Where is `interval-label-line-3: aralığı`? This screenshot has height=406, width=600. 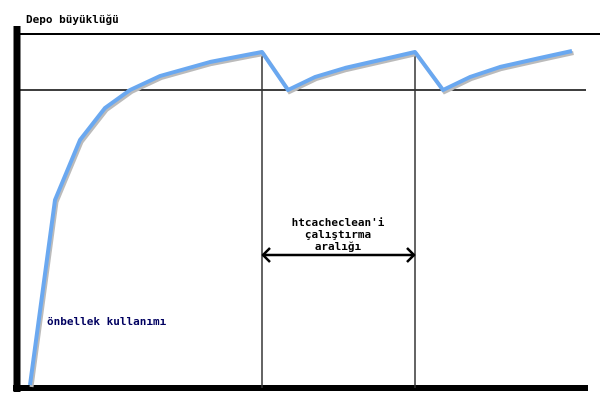 interval-label-line-3: aralığı is located at coordinates (338, 246).